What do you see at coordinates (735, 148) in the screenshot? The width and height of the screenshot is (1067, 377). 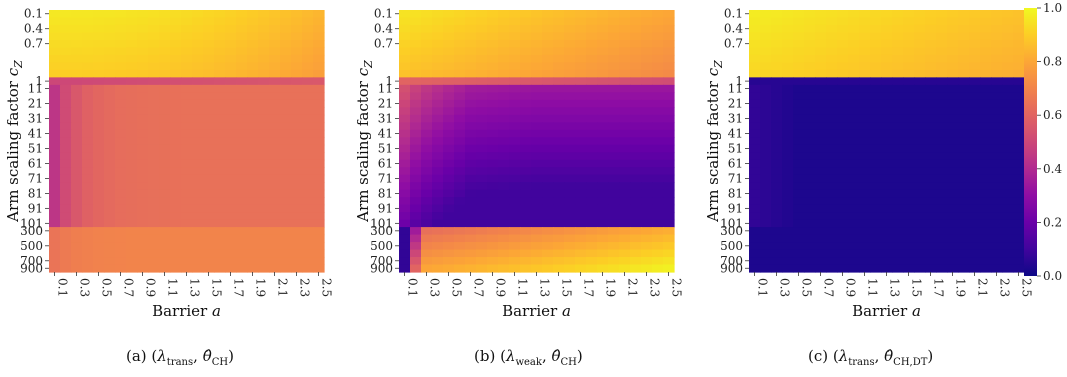 I see `y-tick-label: 51` at bounding box center [735, 148].